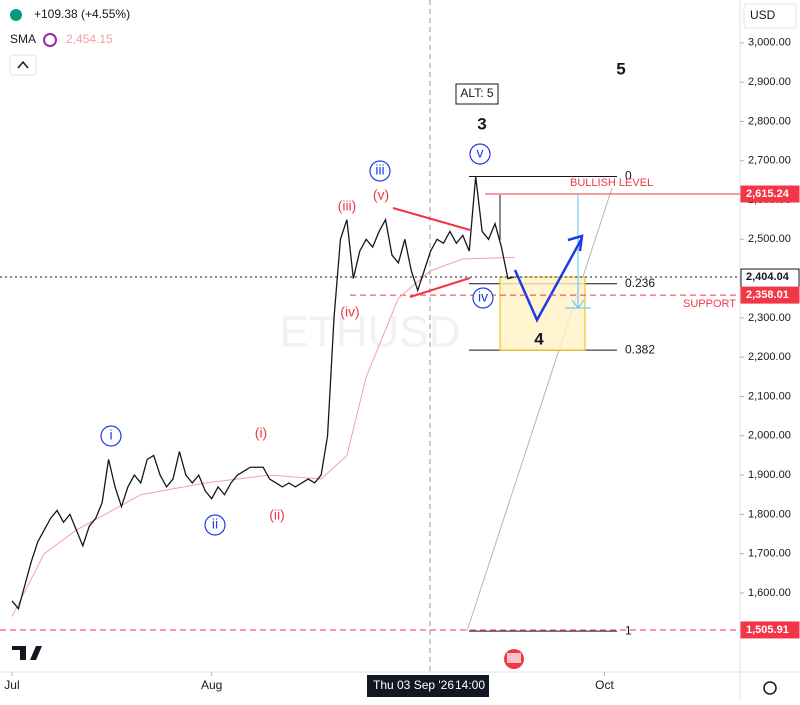 The height and width of the screenshot is (705, 800). I want to click on target-zone, so click(542, 313).